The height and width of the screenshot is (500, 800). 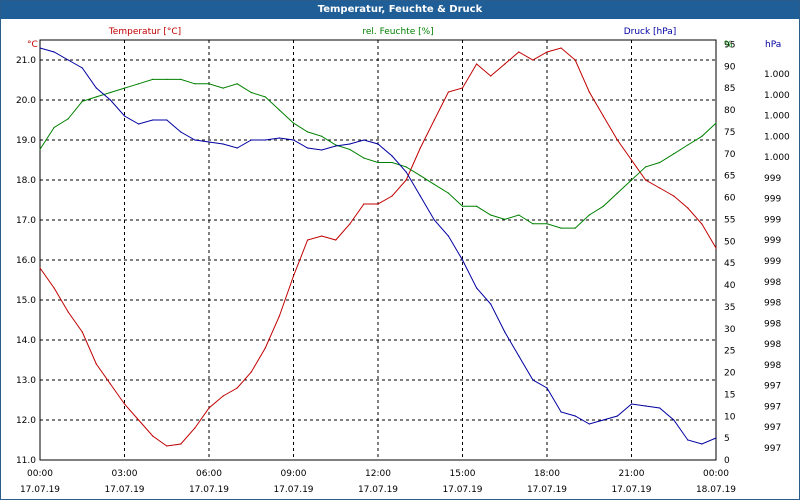 I want to click on y-tick-temperature: 15.0, so click(x=26, y=301).